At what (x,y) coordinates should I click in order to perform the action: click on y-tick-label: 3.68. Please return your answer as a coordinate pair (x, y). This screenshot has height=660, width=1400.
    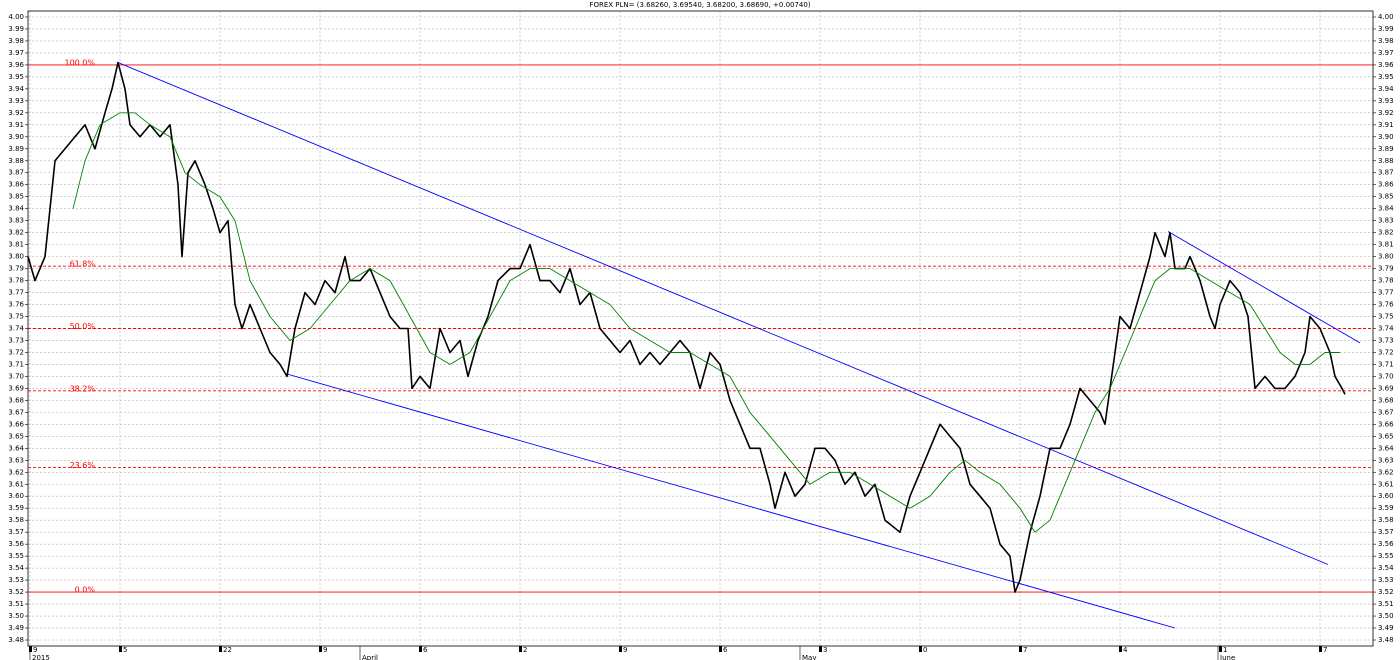
    Looking at the image, I should click on (16, 400).